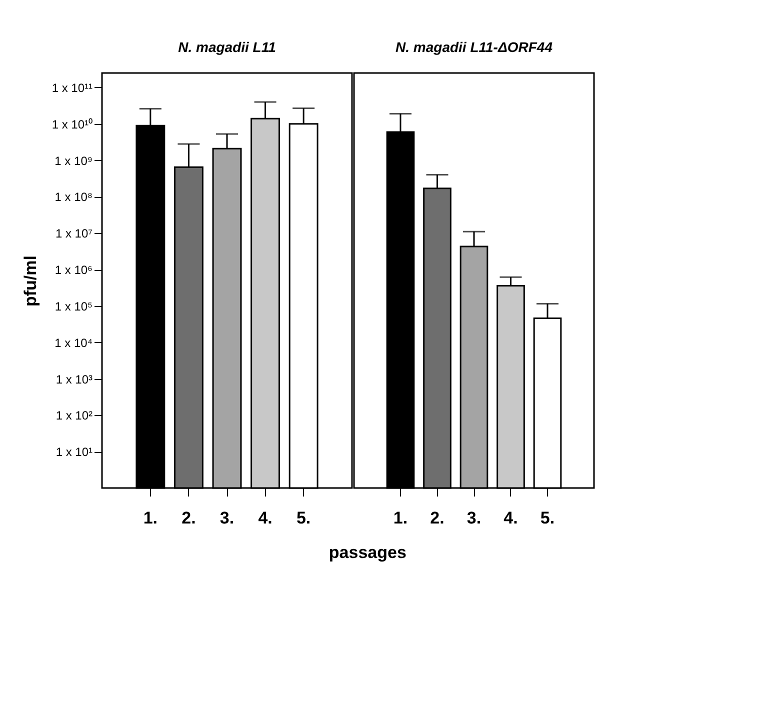  Describe the element at coordinates (73, 306) in the screenshot. I see `y-tick-label: 1 x 10⁵` at that location.